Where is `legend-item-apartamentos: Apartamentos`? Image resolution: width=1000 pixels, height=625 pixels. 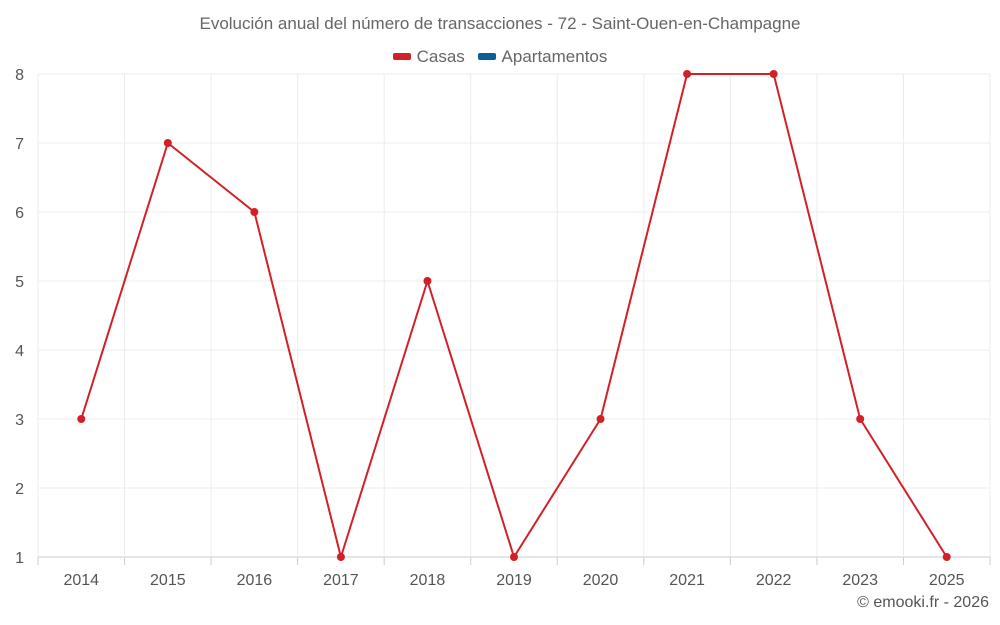
legend-item-apartamentos: Apartamentos is located at coordinates (542, 56).